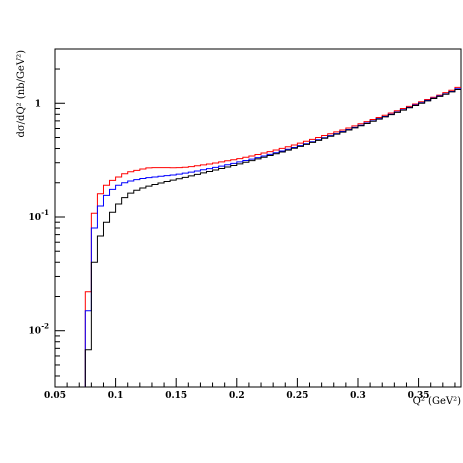 The height and width of the screenshot is (463, 463). Describe the element at coordinates (237, 396) in the screenshot. I see `x-tick-label: 0.2` at that location.